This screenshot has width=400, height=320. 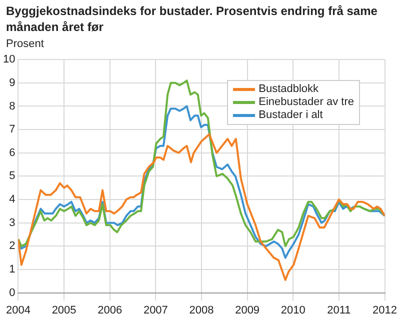 I want to click on legend-label: Bustader i alt, so click(x=290, y=115).